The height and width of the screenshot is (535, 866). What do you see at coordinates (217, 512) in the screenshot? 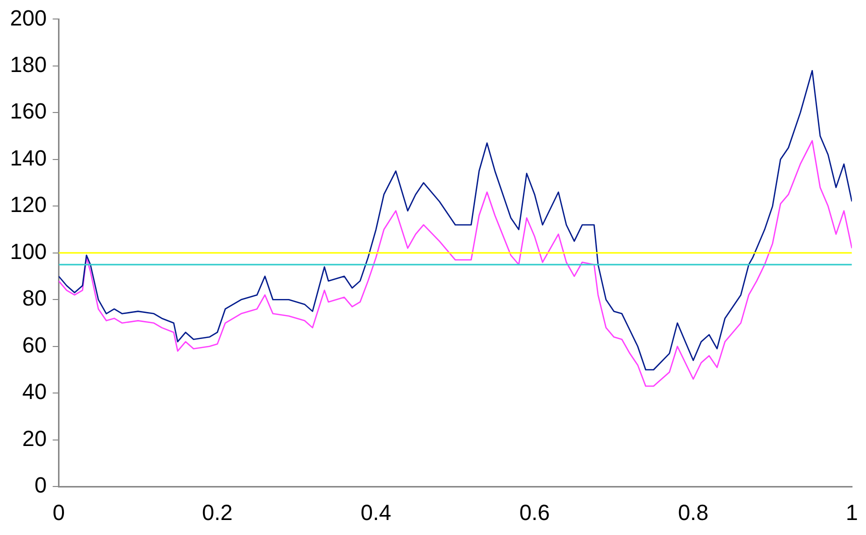
I see `x-tick-label: 0.2` at bounding box center [217, 512].